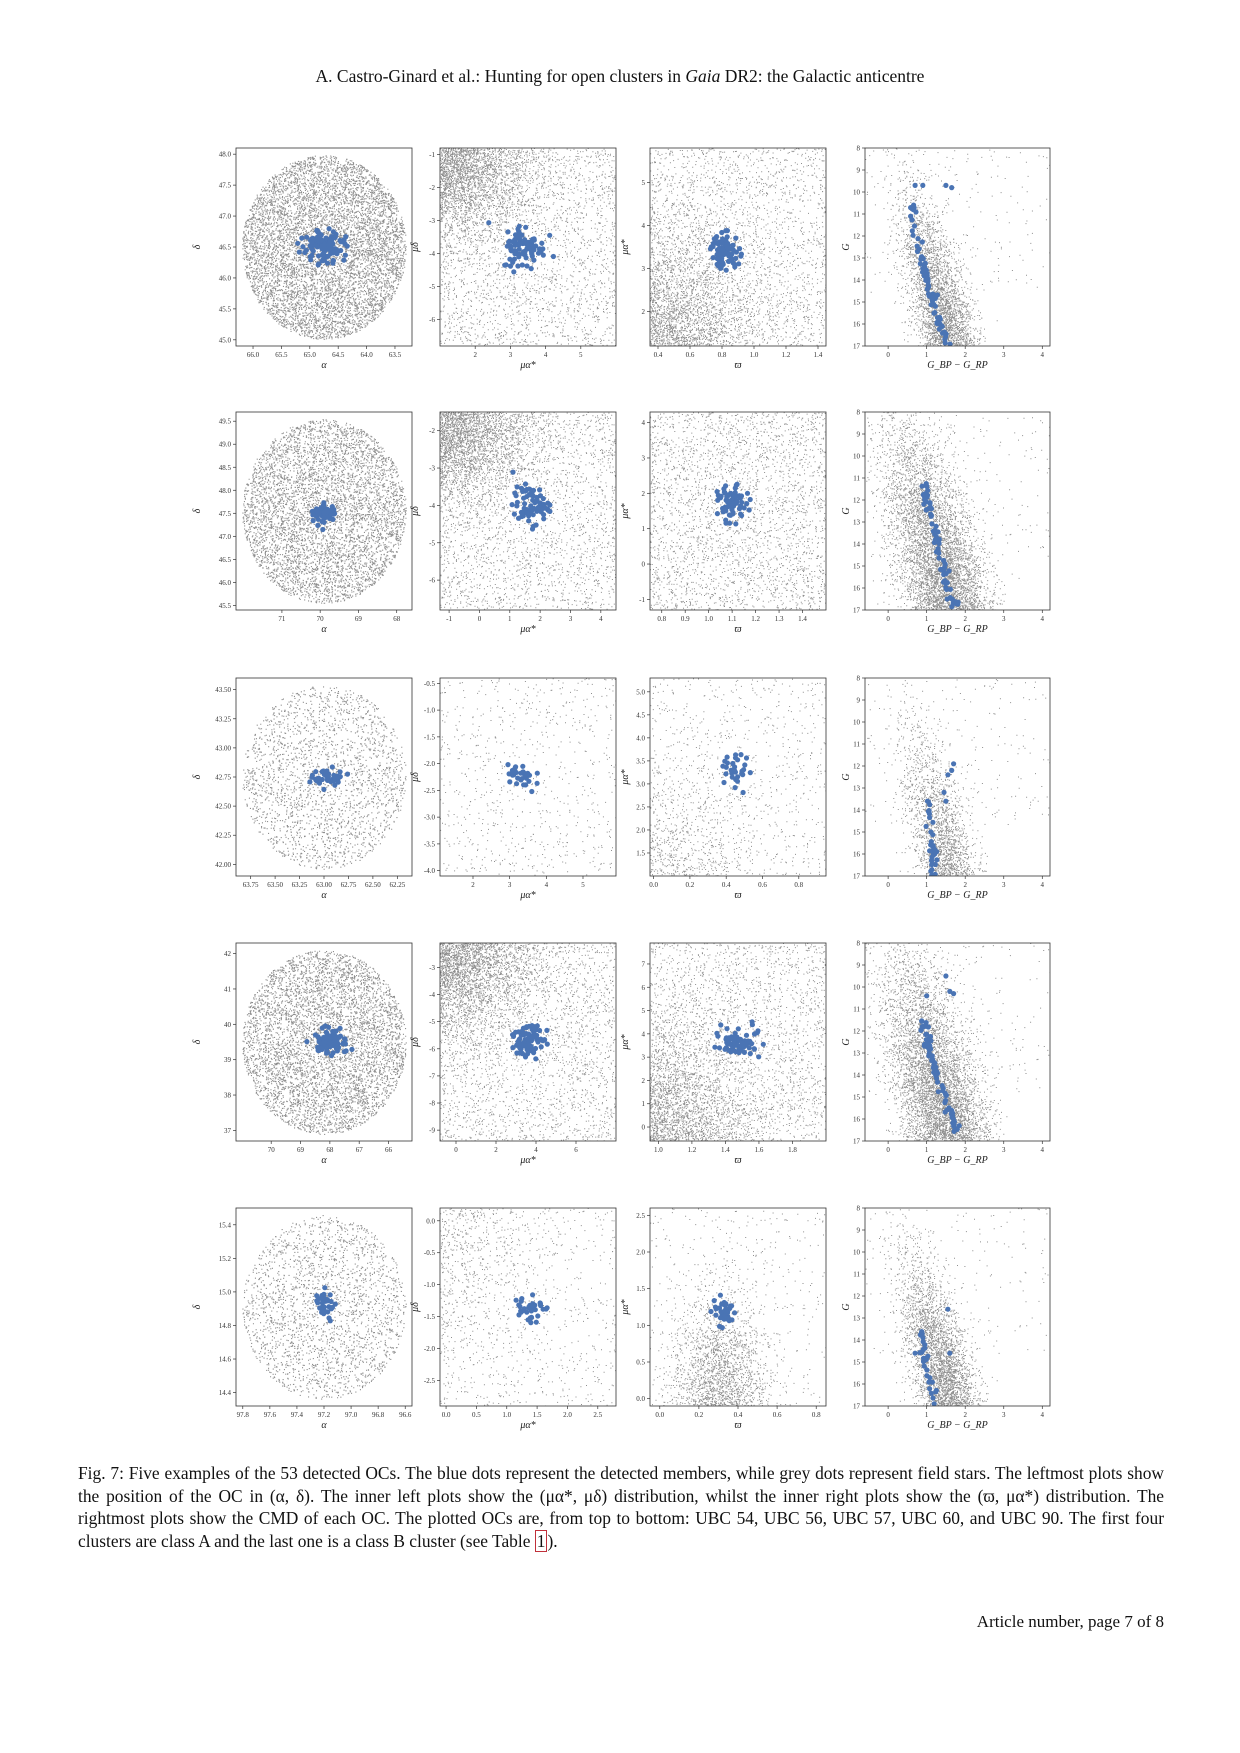  I want to click on table-reference-link: 1, so click(541, 1541).